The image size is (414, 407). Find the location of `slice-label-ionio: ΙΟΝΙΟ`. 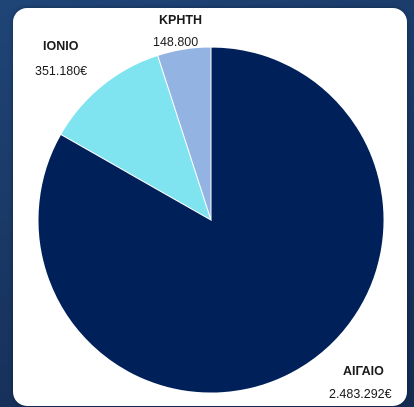

slice-label-ionio: ΙΟΝΙΟ is located at coordinates (61, 46).